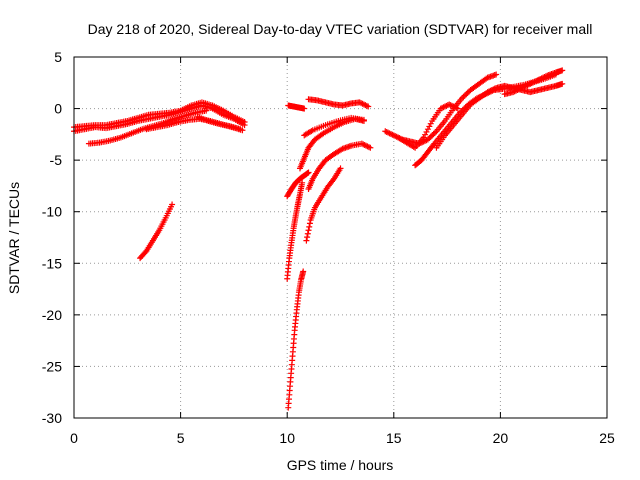 This screenshot has height=480, width=640. What do you see at coordinates (52, 263) in the screenshot?
I see `y-tick-label: -15` at bounding box center [52, 263].